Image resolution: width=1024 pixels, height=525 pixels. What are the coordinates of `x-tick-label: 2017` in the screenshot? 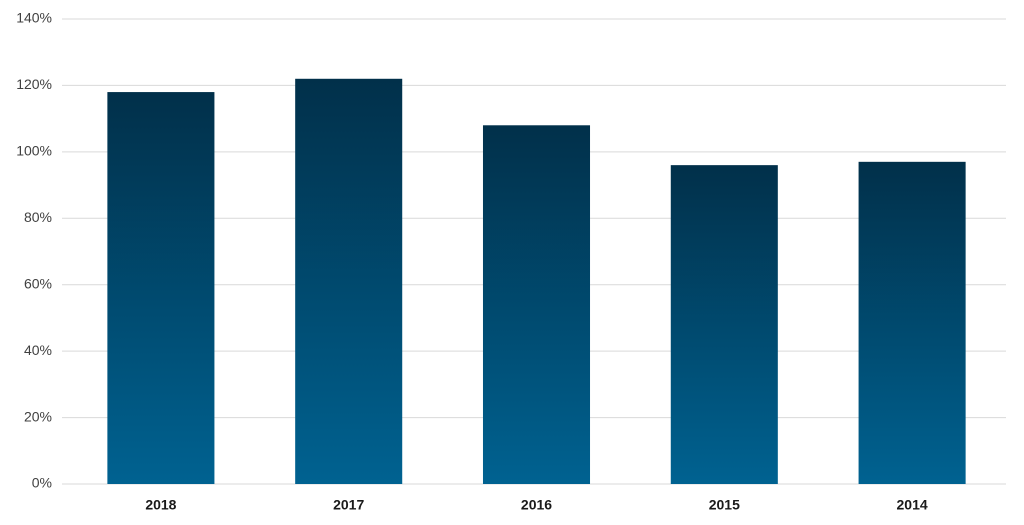 It's located at (348, 505).